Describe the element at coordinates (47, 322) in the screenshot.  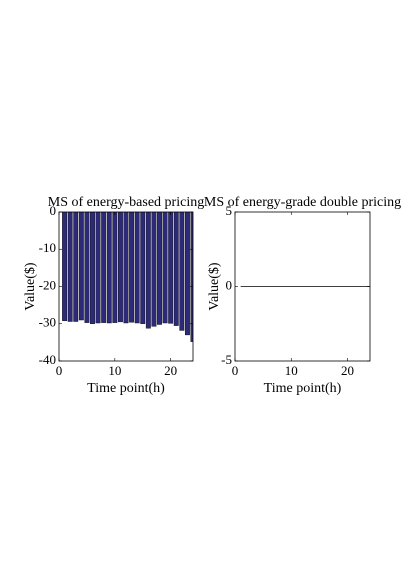
I see `y-tick-label: -30` at that location.